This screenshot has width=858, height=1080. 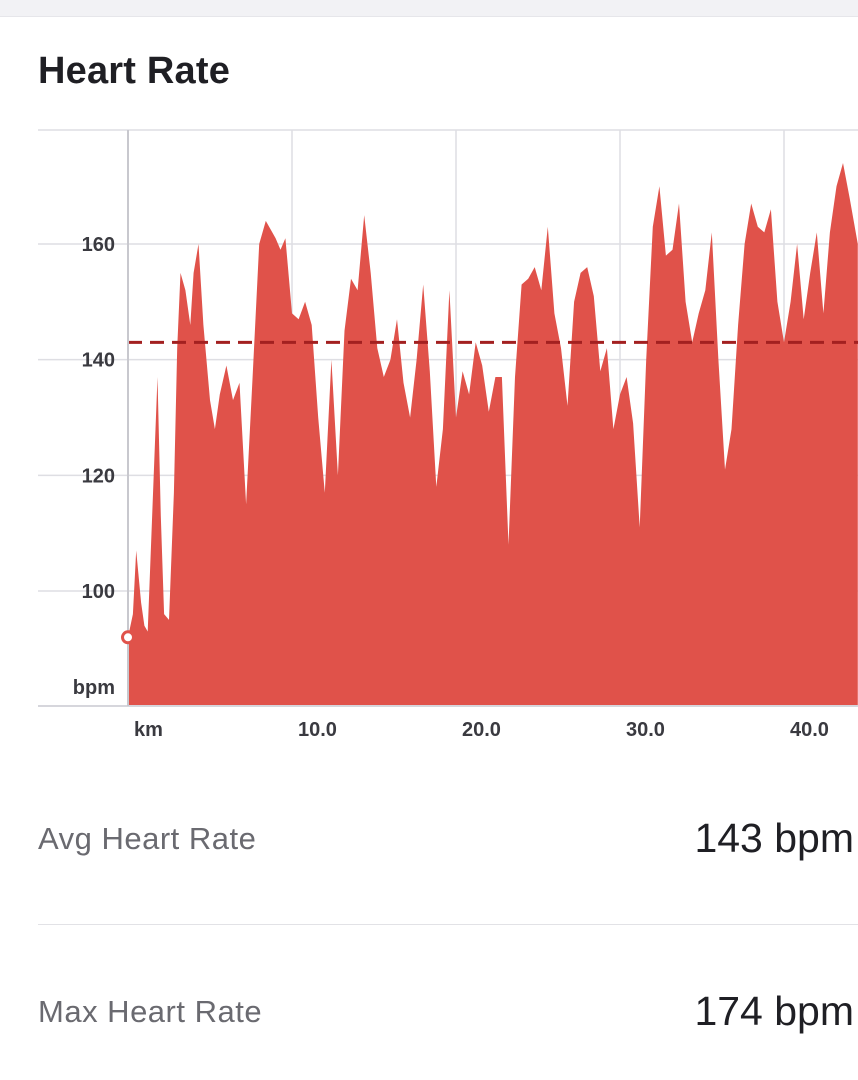 I want to click on y-axis-unit-label: bpm, so click(x=94, y=688).